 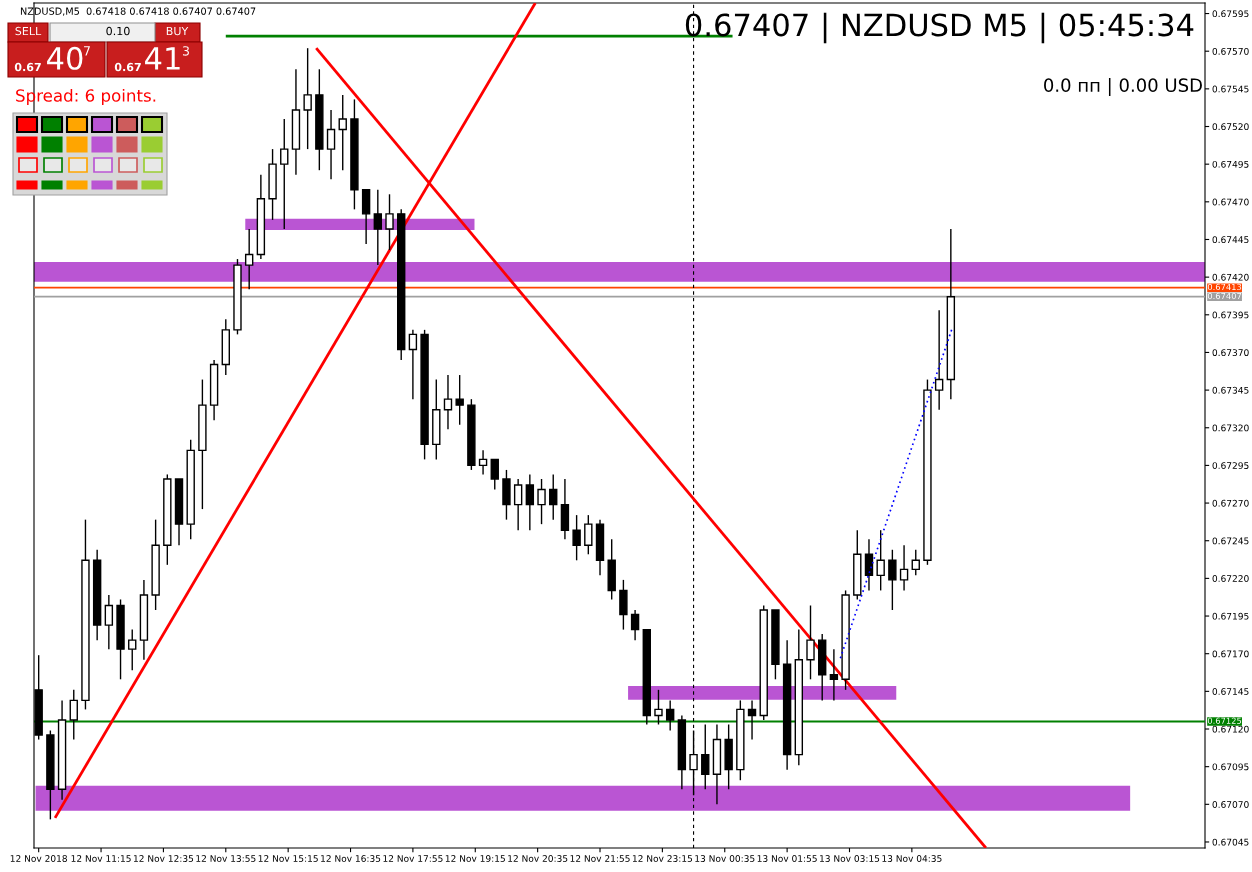 I want to click on y-tick-label: 0.67420, so click(x=1230, y=277).